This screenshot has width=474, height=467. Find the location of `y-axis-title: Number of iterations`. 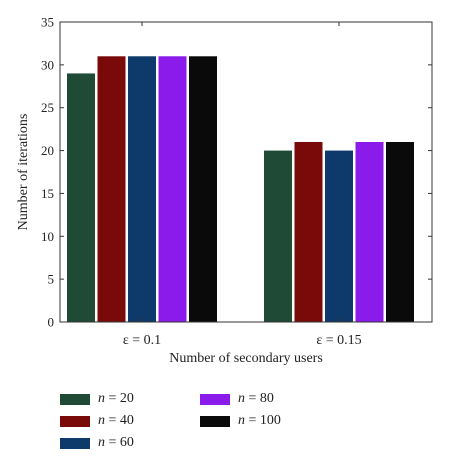

y-axis-title: Number of iterations is located at coordinates (23, 172).